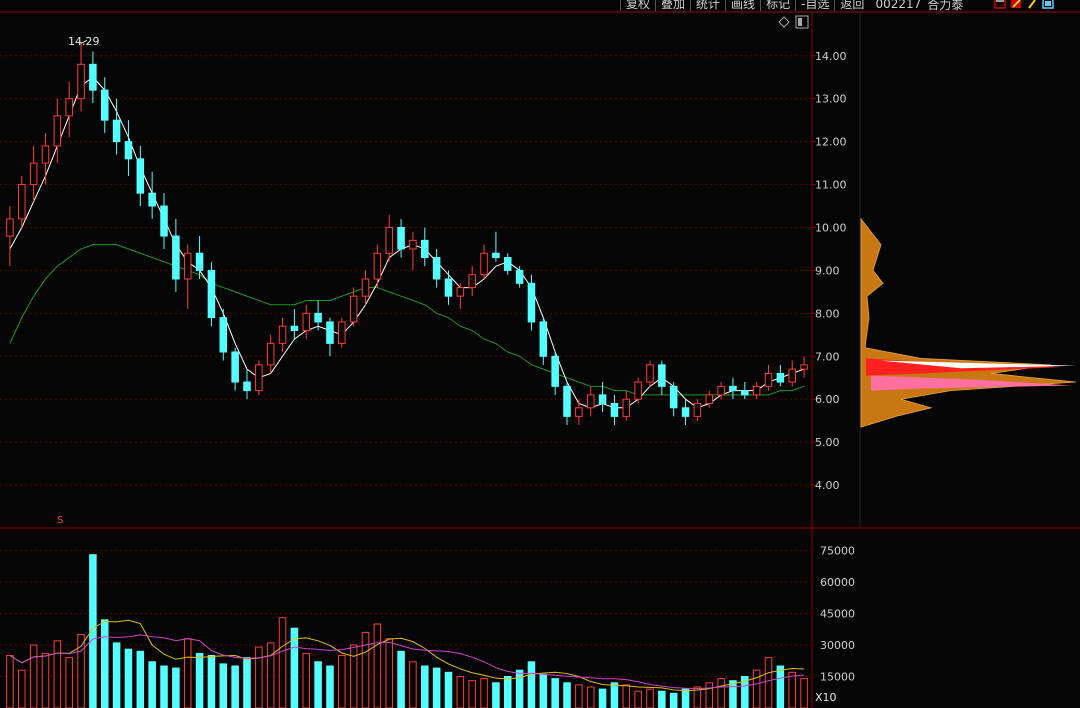 The width and height of the screenshot is (1080, 708). I want to click on price-tick-label: 11.00, so click(831, 185).